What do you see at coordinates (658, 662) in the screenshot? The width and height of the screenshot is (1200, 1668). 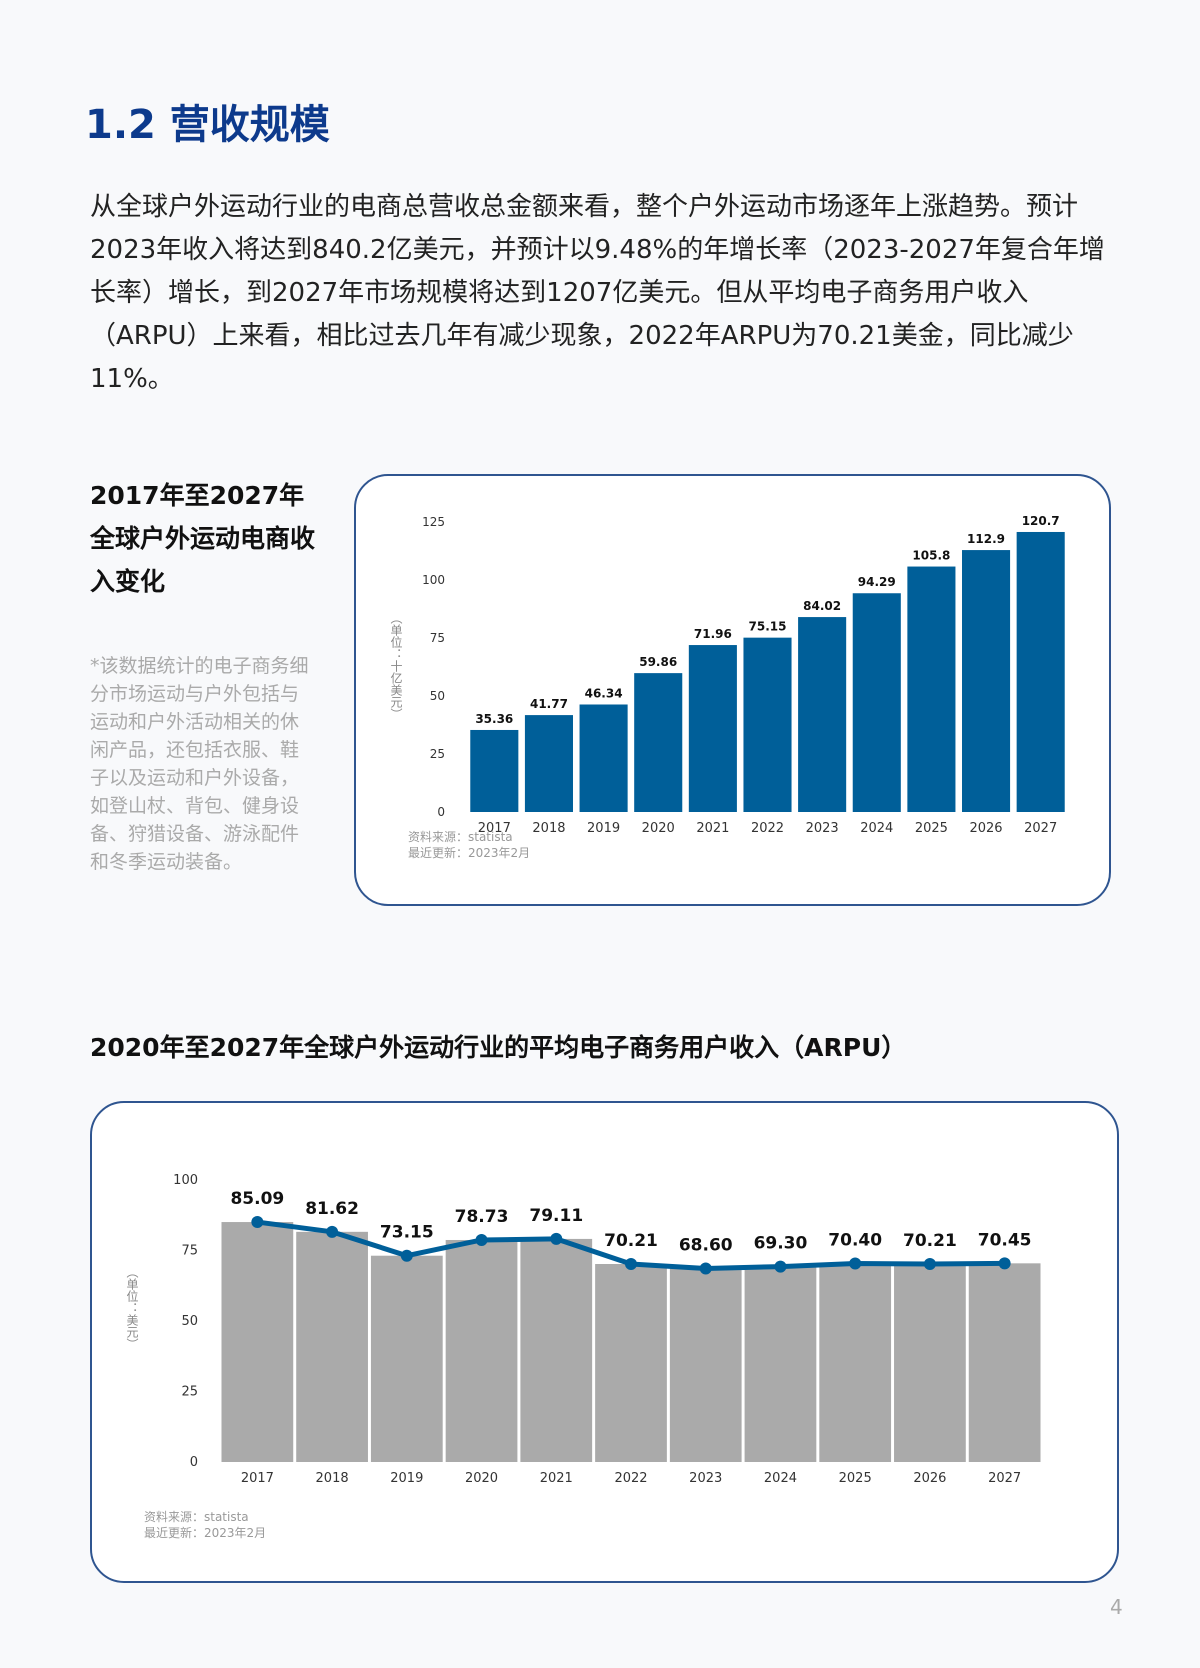 I see `value-label: 59.86` at bounding box center [658, 662].